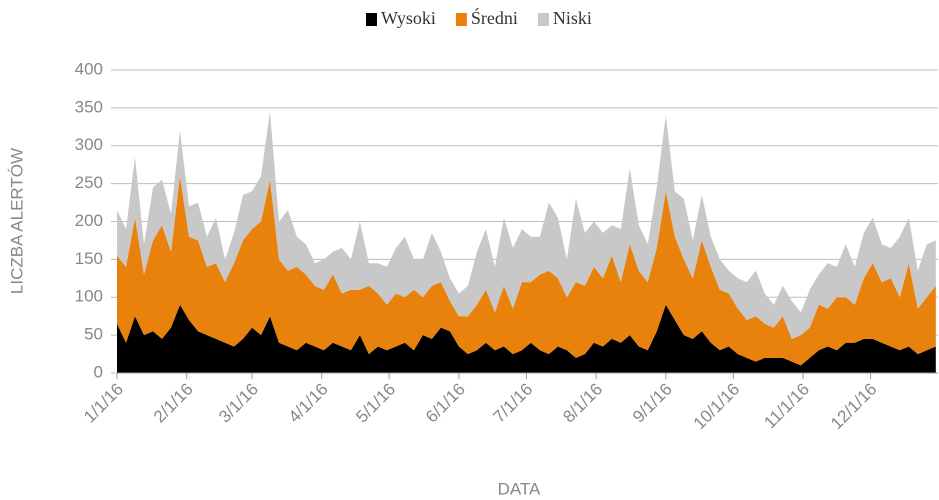  What do you see at coordinates (93, 334) in the screenshot?
I see `y-tick-label: 50` at bounding box center [93, 334].